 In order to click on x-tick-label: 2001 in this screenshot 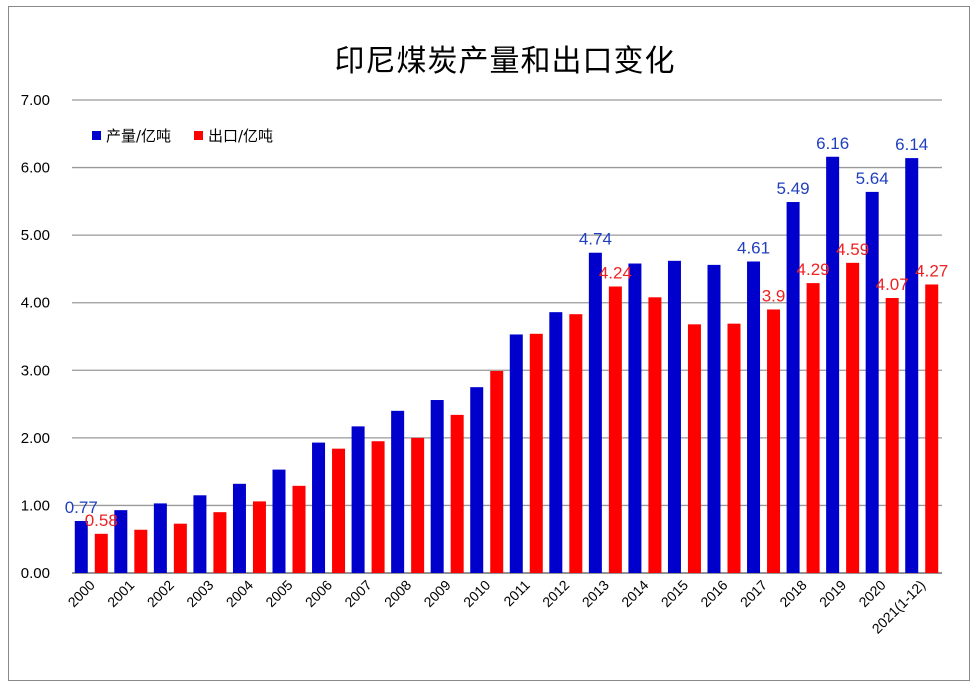, I will do `click(120, 593)`.